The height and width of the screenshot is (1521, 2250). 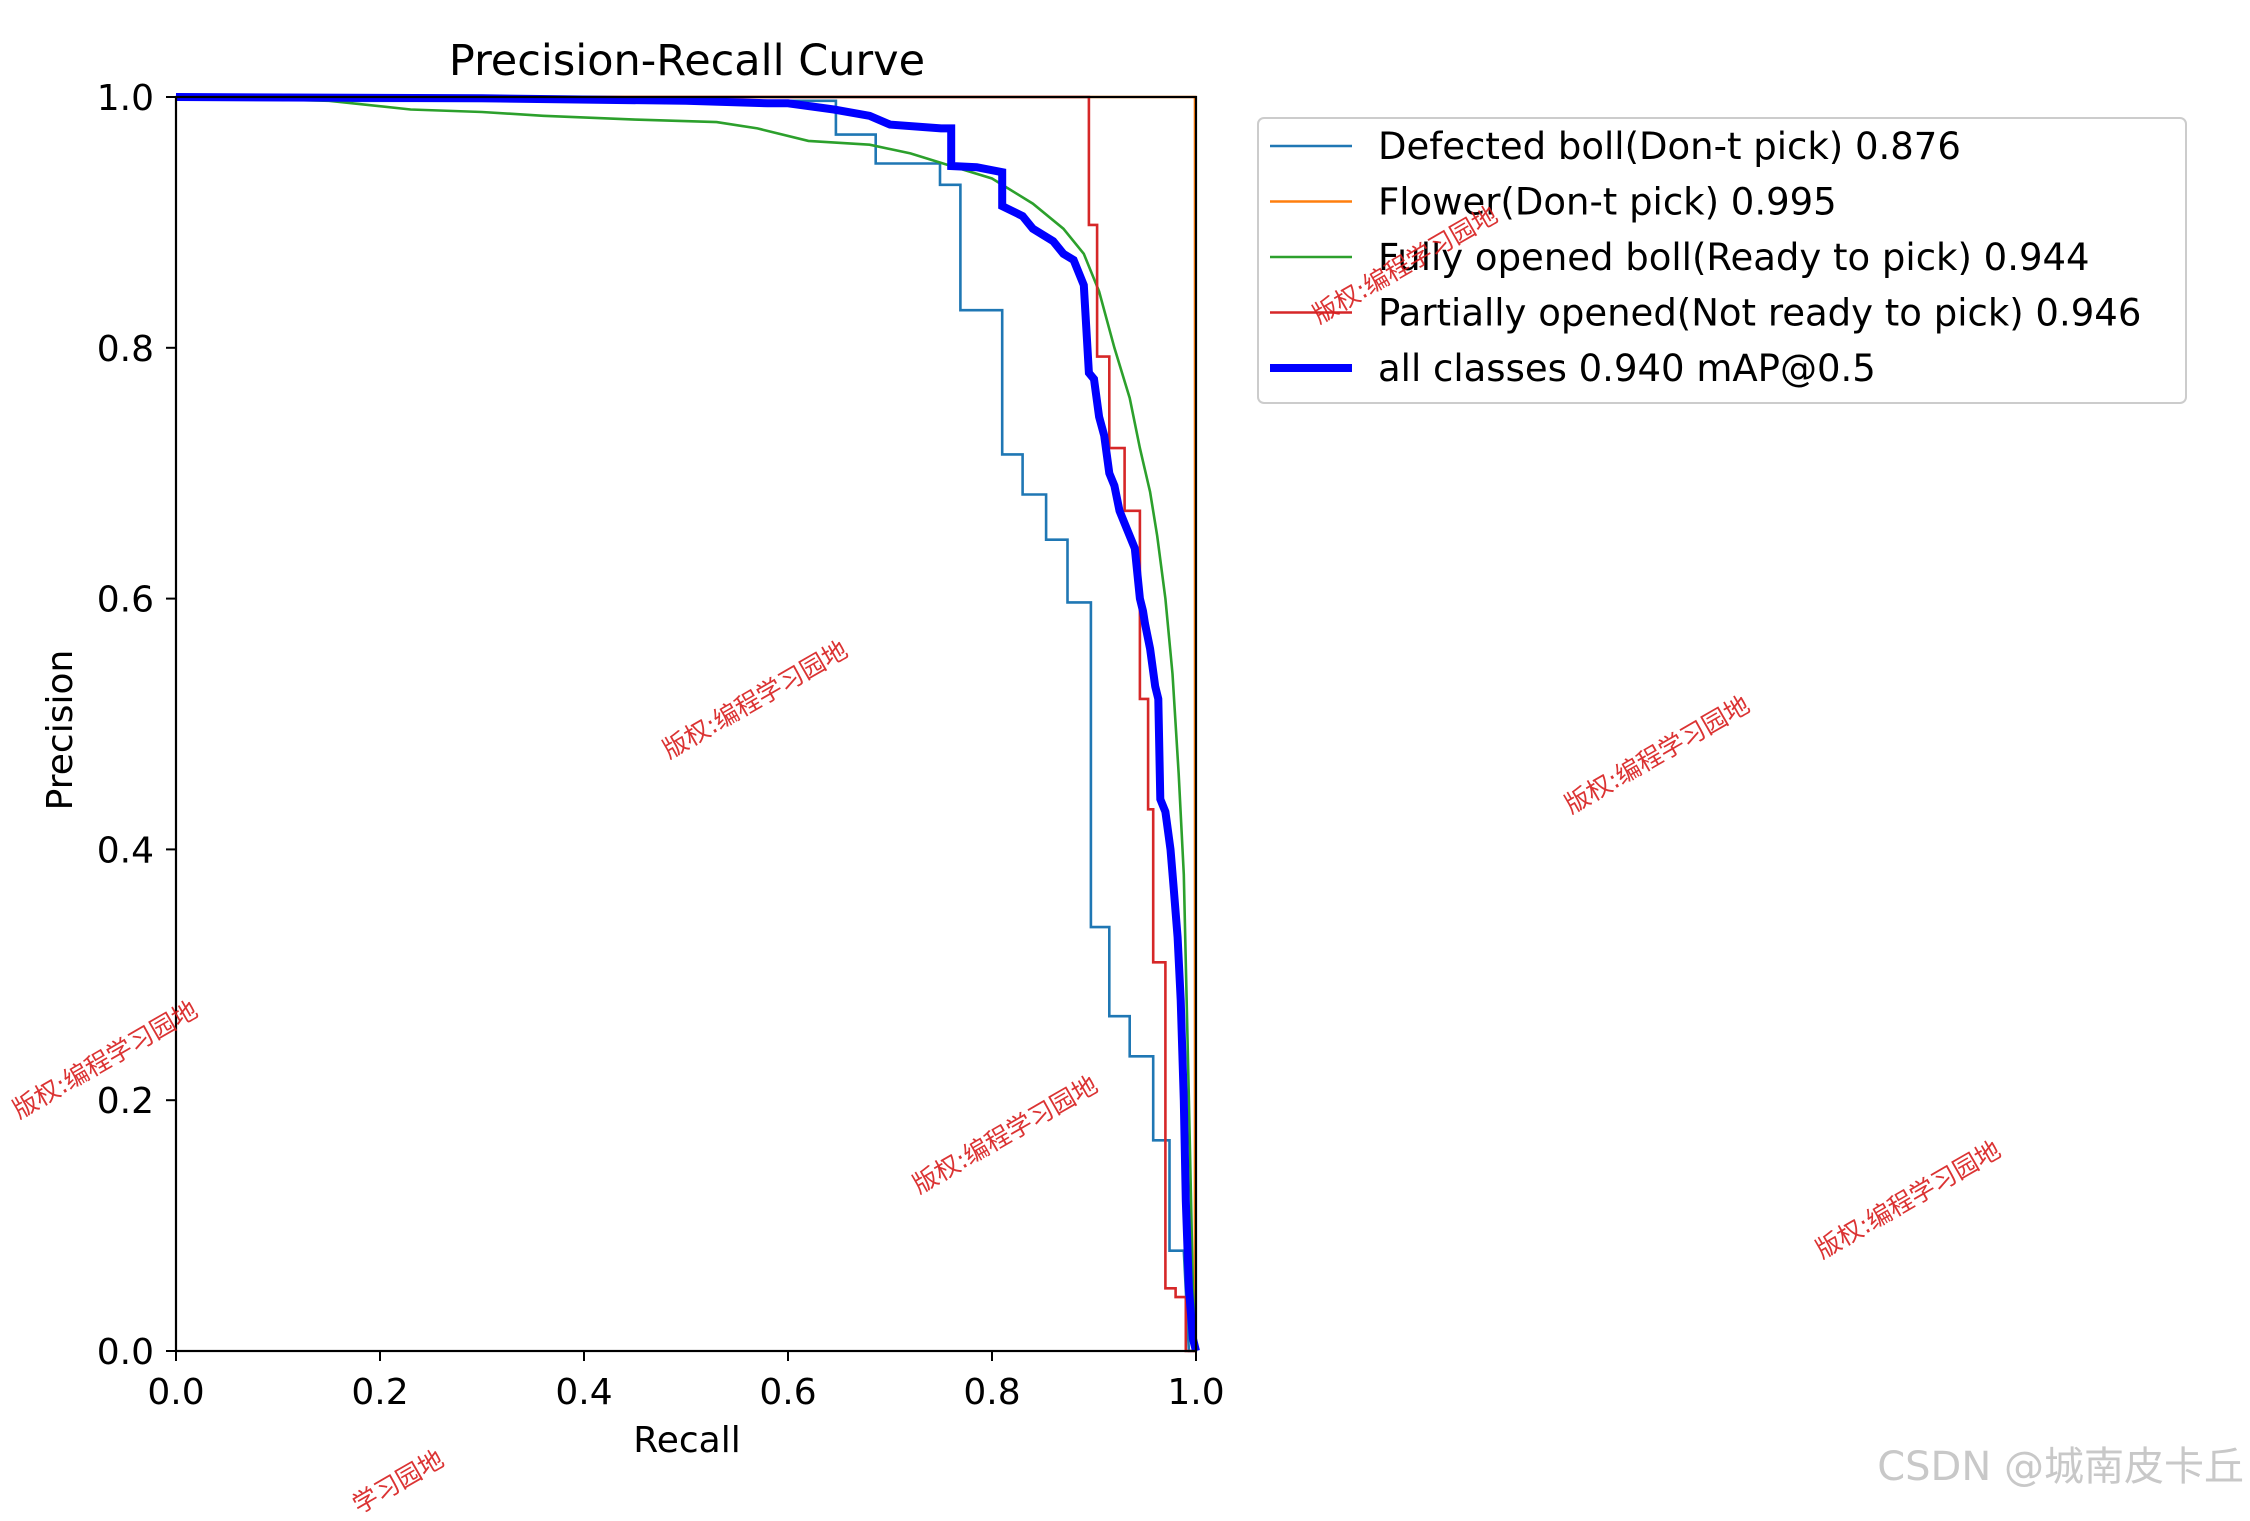 What do you see at coordinates (686, 1440) in the screenshot?
I see `x-axis-title: Recall` at bounding box center [686, 1440].